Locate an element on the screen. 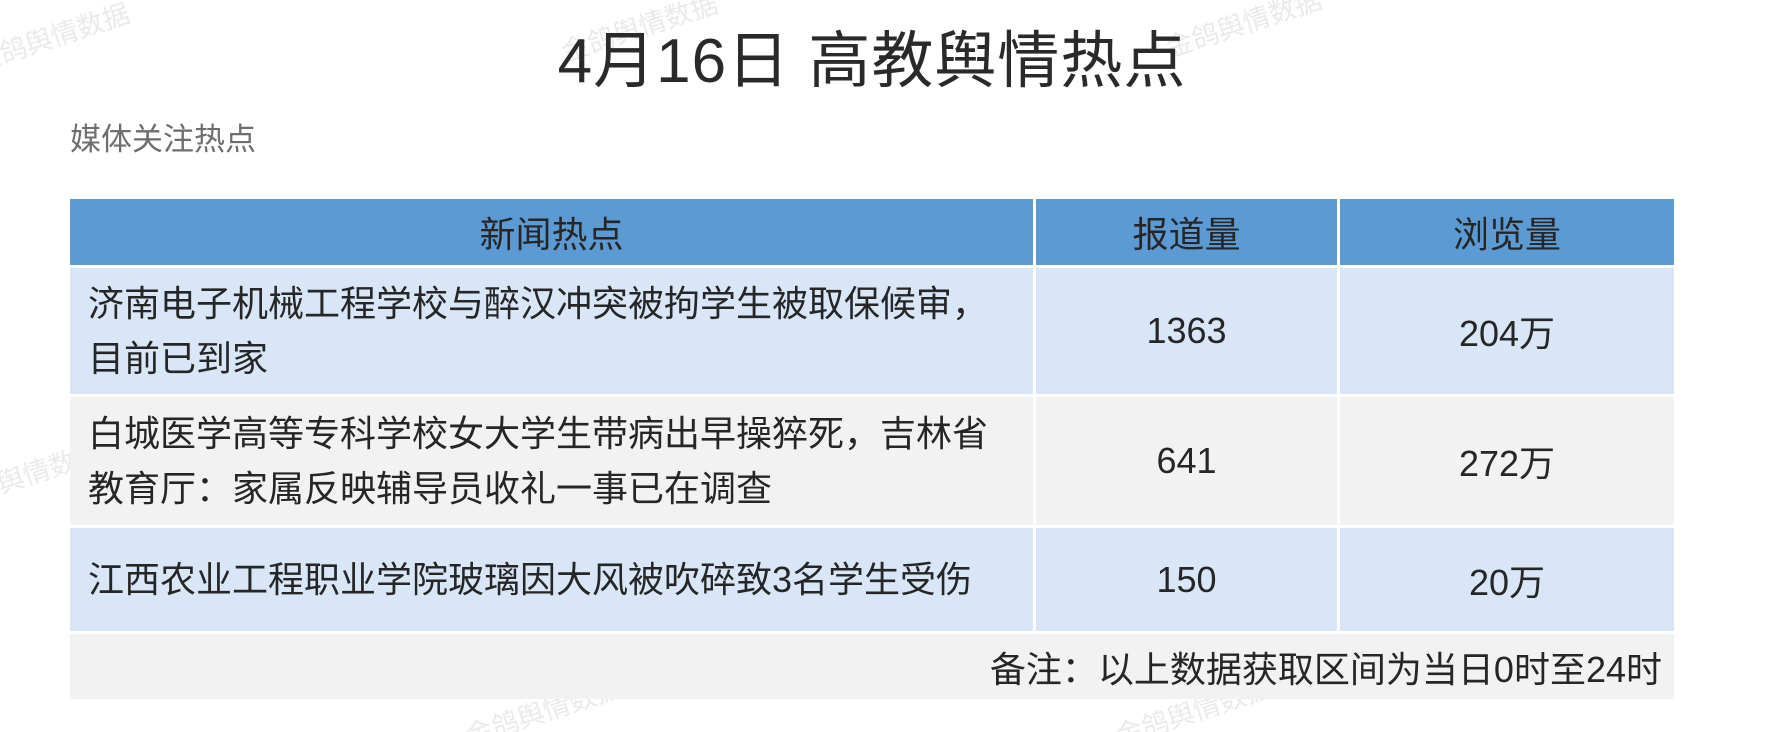 This screenshot has height=732, width=1786. table-row-topic: 济南电子机械工程学校与醉汉冲突被拘学生被取保候审，目前已到家 is located at coordinates (551, 331).